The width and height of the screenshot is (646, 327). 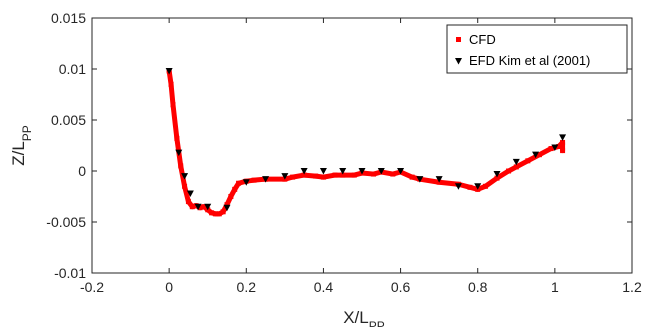 What do you see at coordinates (401, 287) in the screenshot?
I see `x-tick-label: 0.6` at bounding box center [401, 287].